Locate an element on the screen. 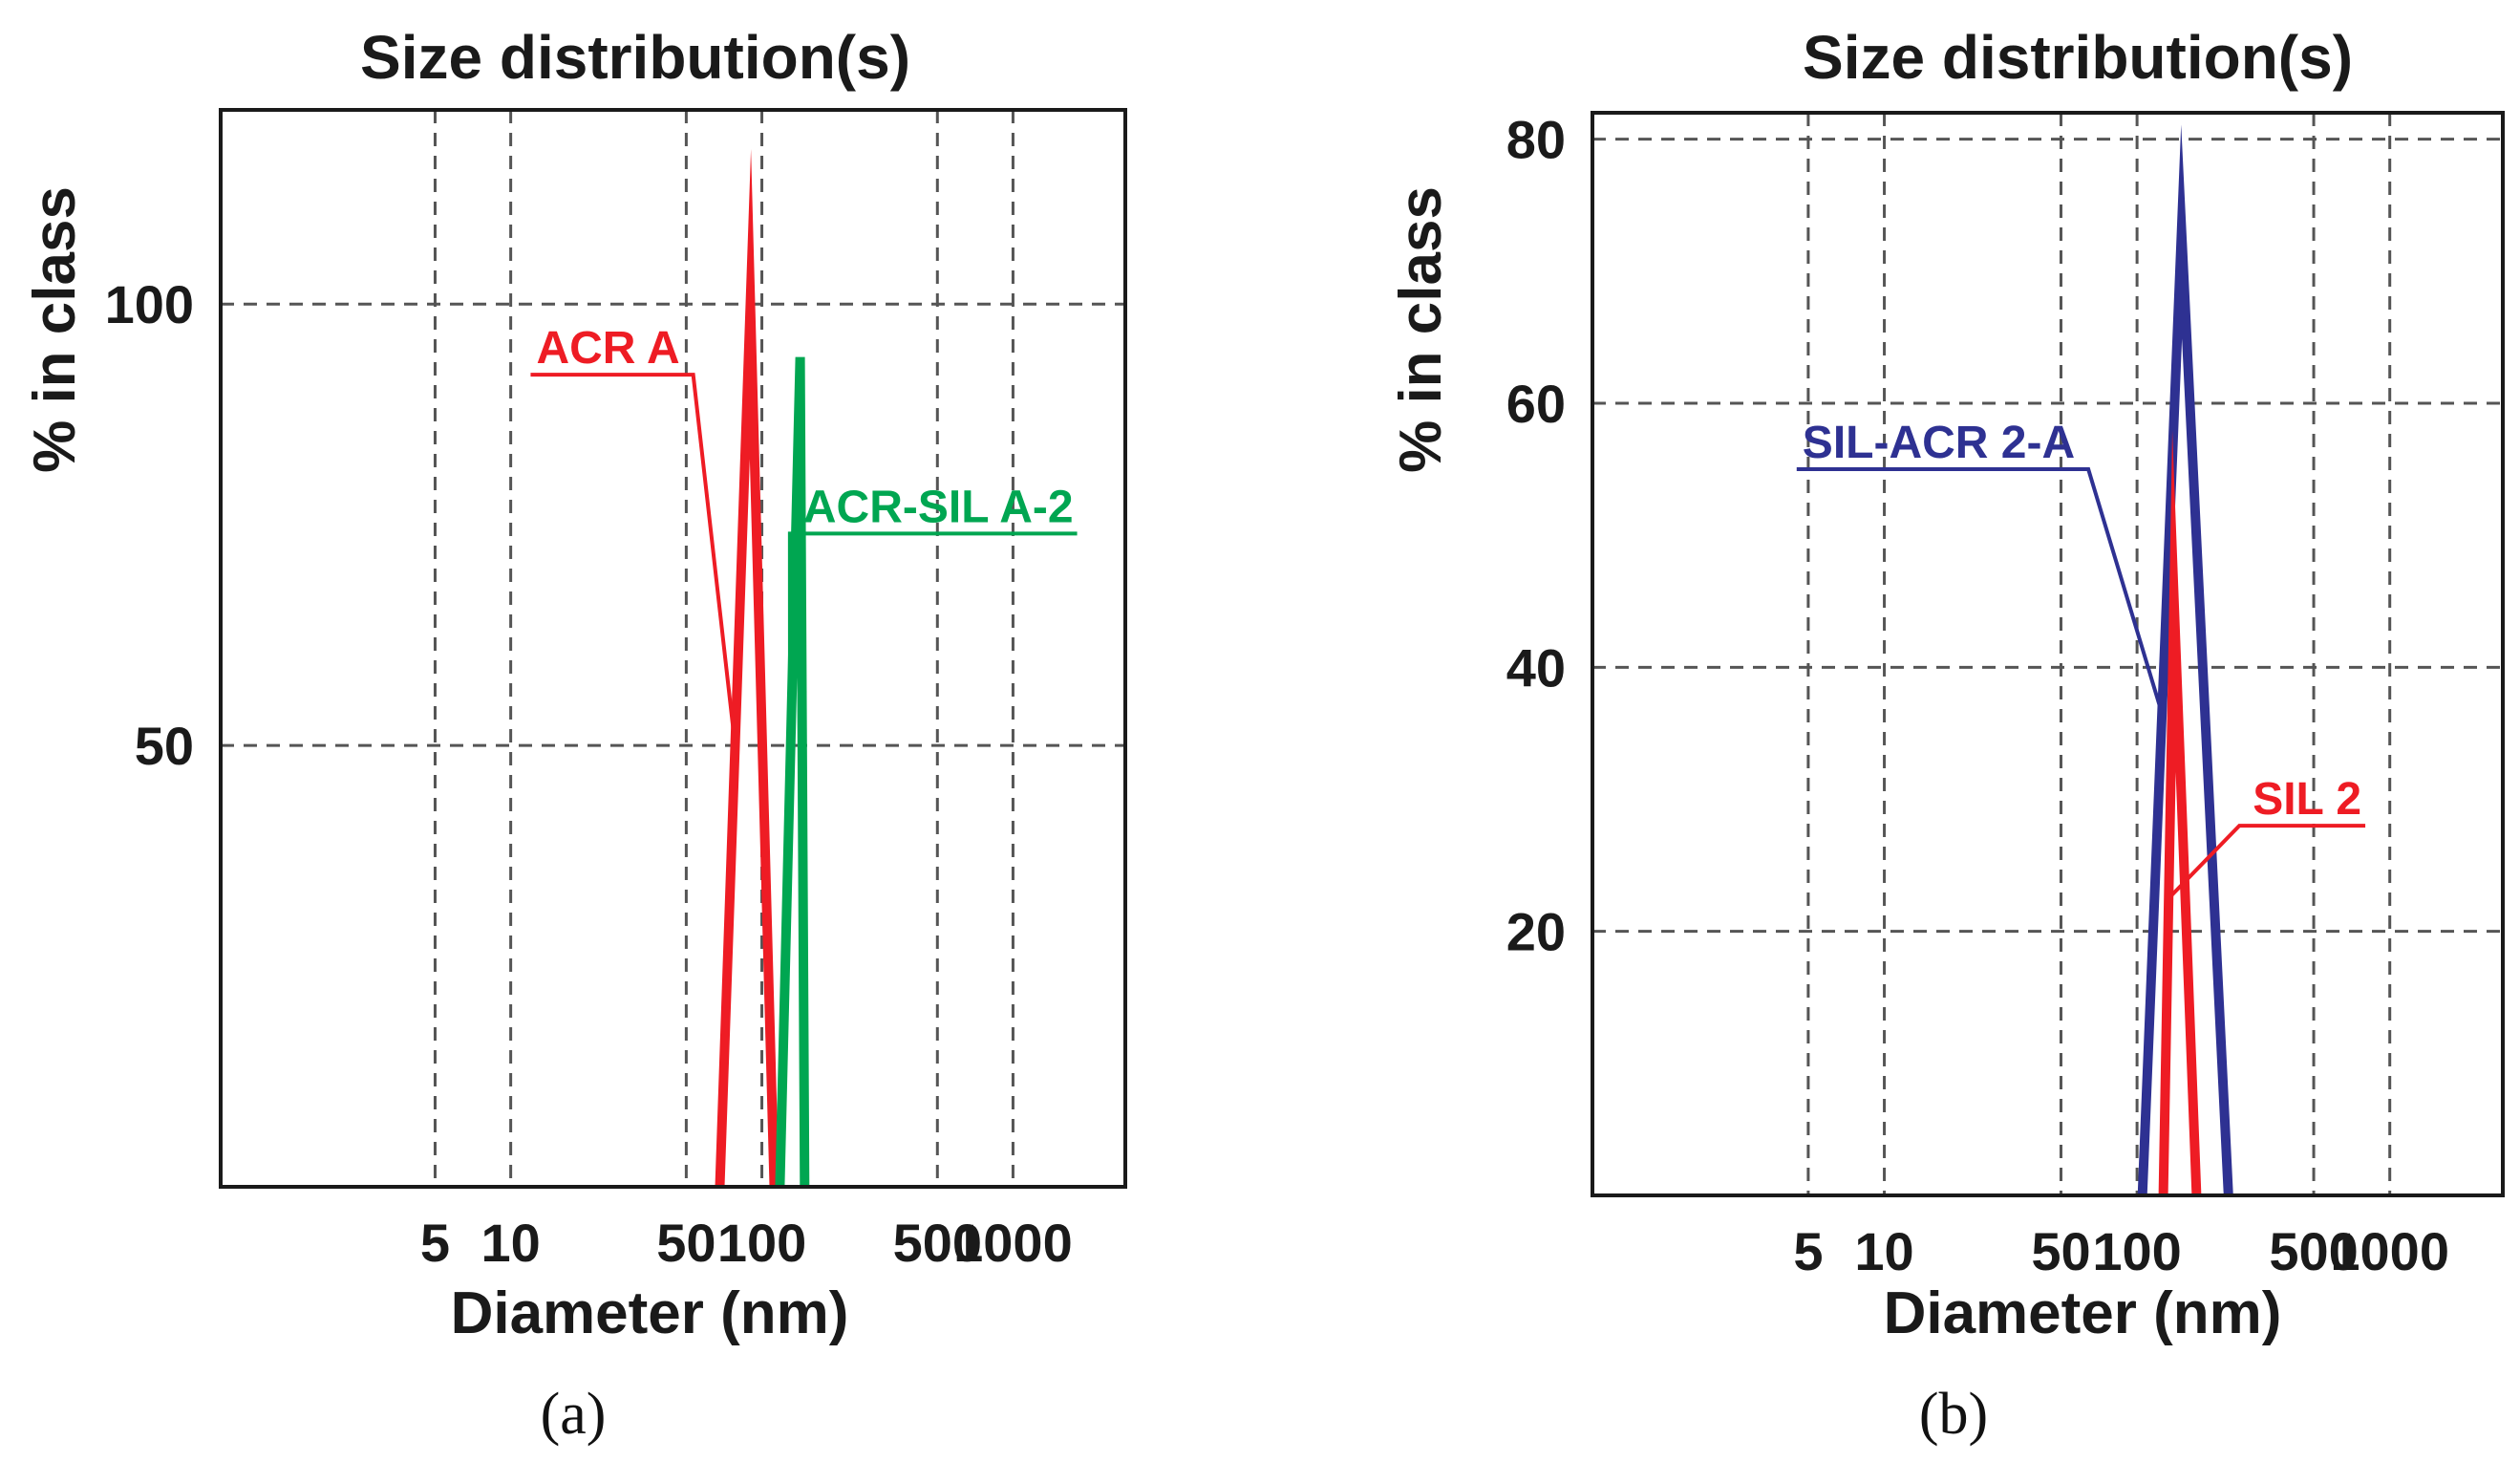 The image size is (2520, 1462). panel-label: (a) is located at coordinates (574, 1415).